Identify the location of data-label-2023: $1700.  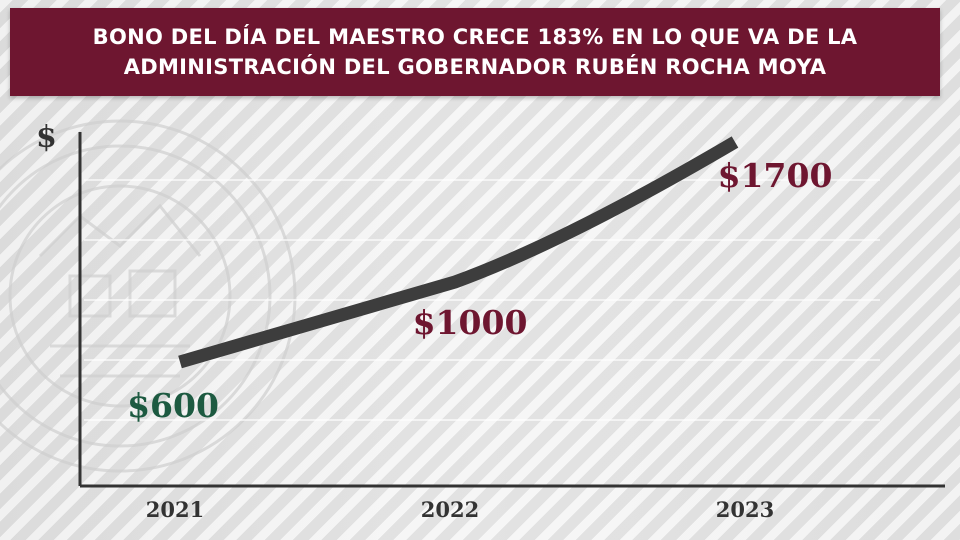
(775, 175).